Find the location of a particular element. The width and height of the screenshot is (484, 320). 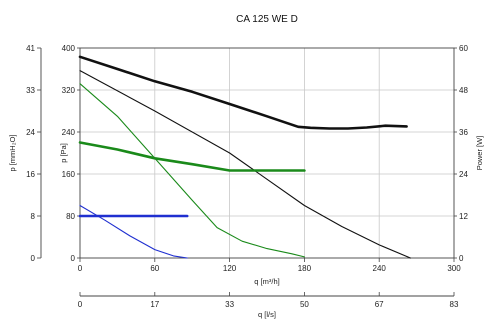

x-tick-label: 300 is located at coordinates (454, 268).